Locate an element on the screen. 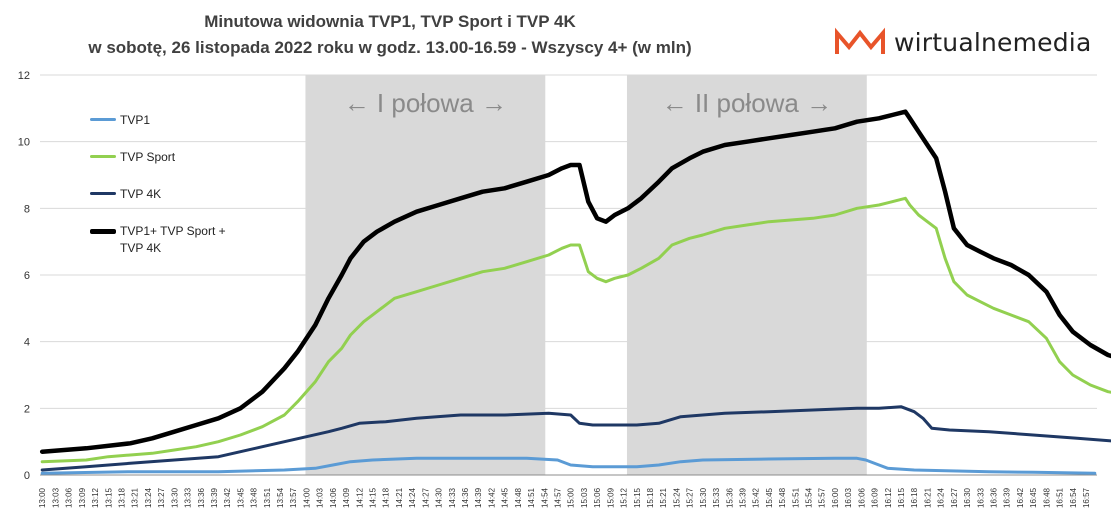 This screenshot has width=1111, height=517. x-tick-label: 14:48 is located at coordinates (518, 497).